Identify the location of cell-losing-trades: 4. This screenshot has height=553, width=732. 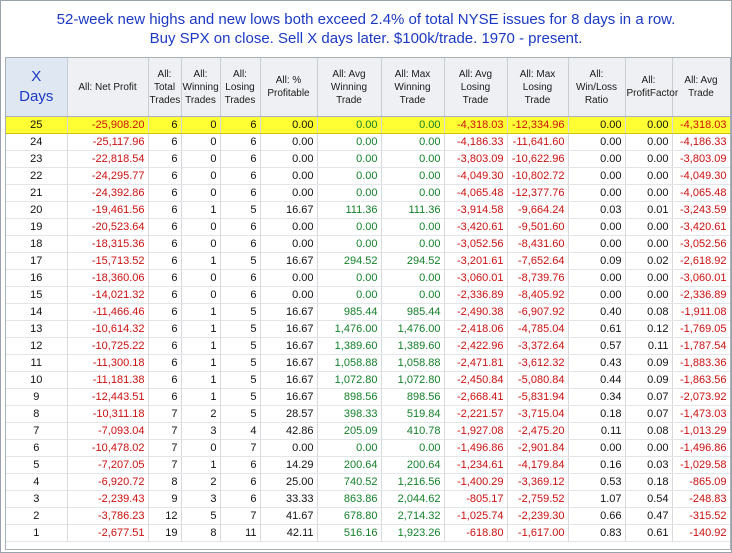
(240, 431).